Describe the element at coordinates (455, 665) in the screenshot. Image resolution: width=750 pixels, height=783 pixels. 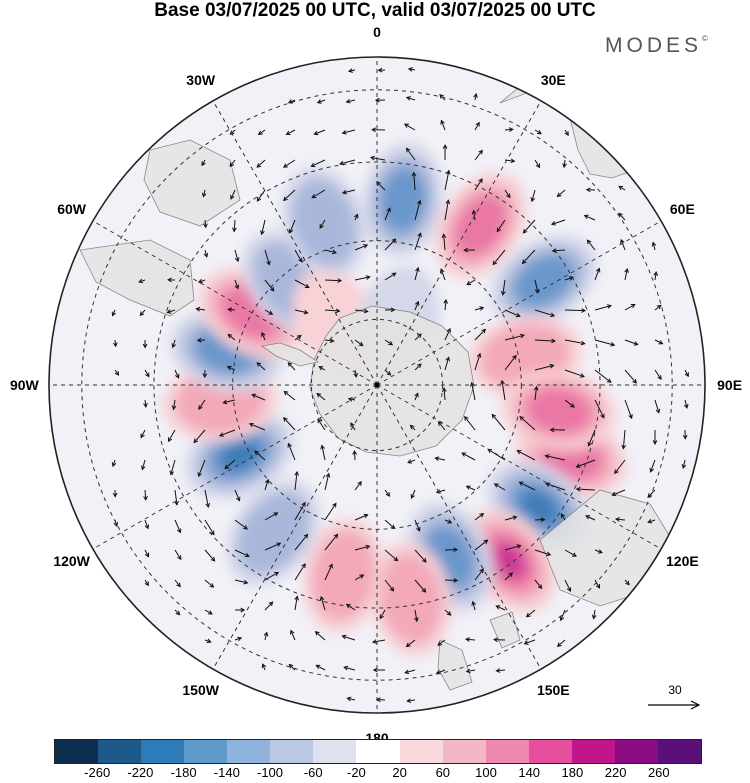
I see `new-zealand-landmass` at that location.